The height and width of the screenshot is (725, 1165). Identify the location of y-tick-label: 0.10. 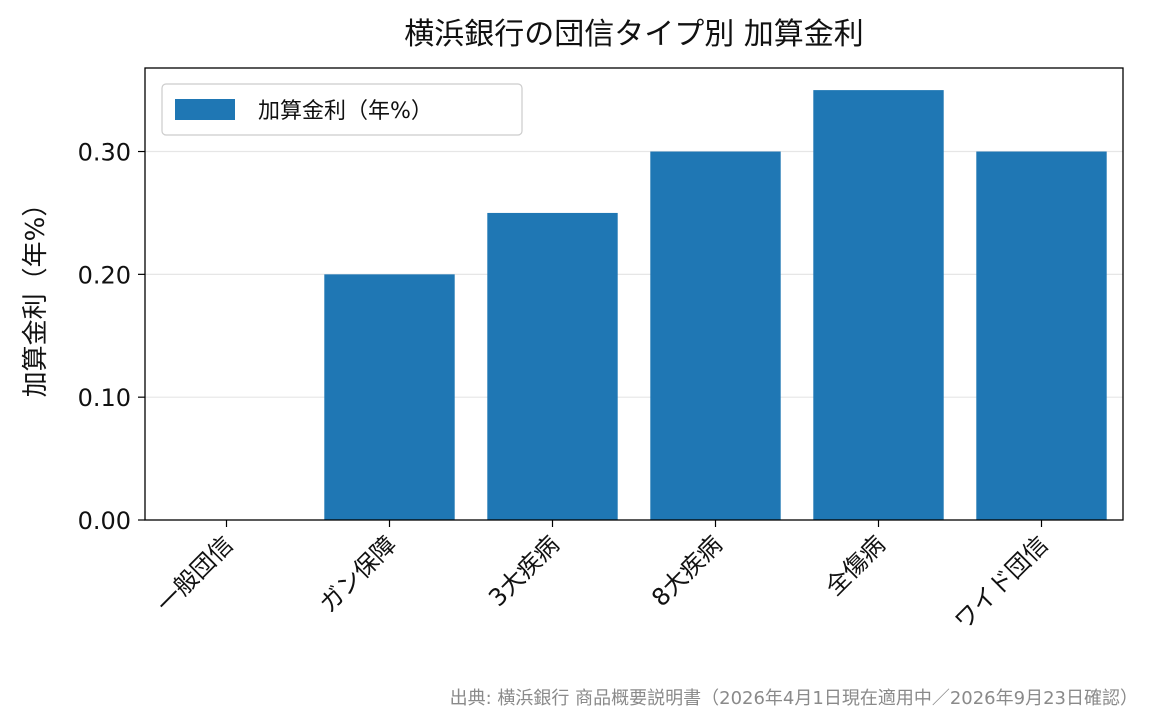
(104, 398).